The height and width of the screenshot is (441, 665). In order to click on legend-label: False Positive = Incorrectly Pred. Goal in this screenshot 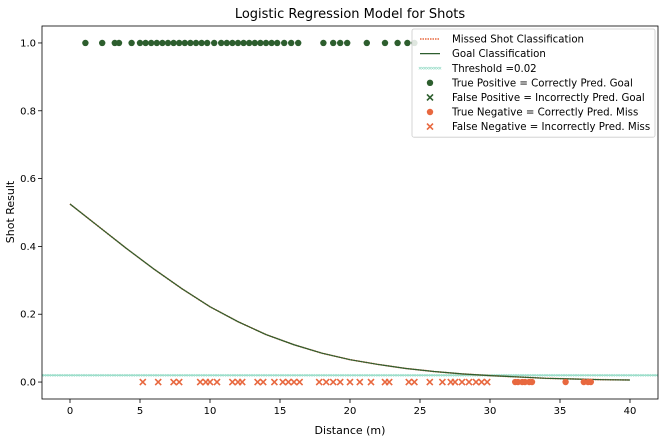, I will do `click(548, 98)`.